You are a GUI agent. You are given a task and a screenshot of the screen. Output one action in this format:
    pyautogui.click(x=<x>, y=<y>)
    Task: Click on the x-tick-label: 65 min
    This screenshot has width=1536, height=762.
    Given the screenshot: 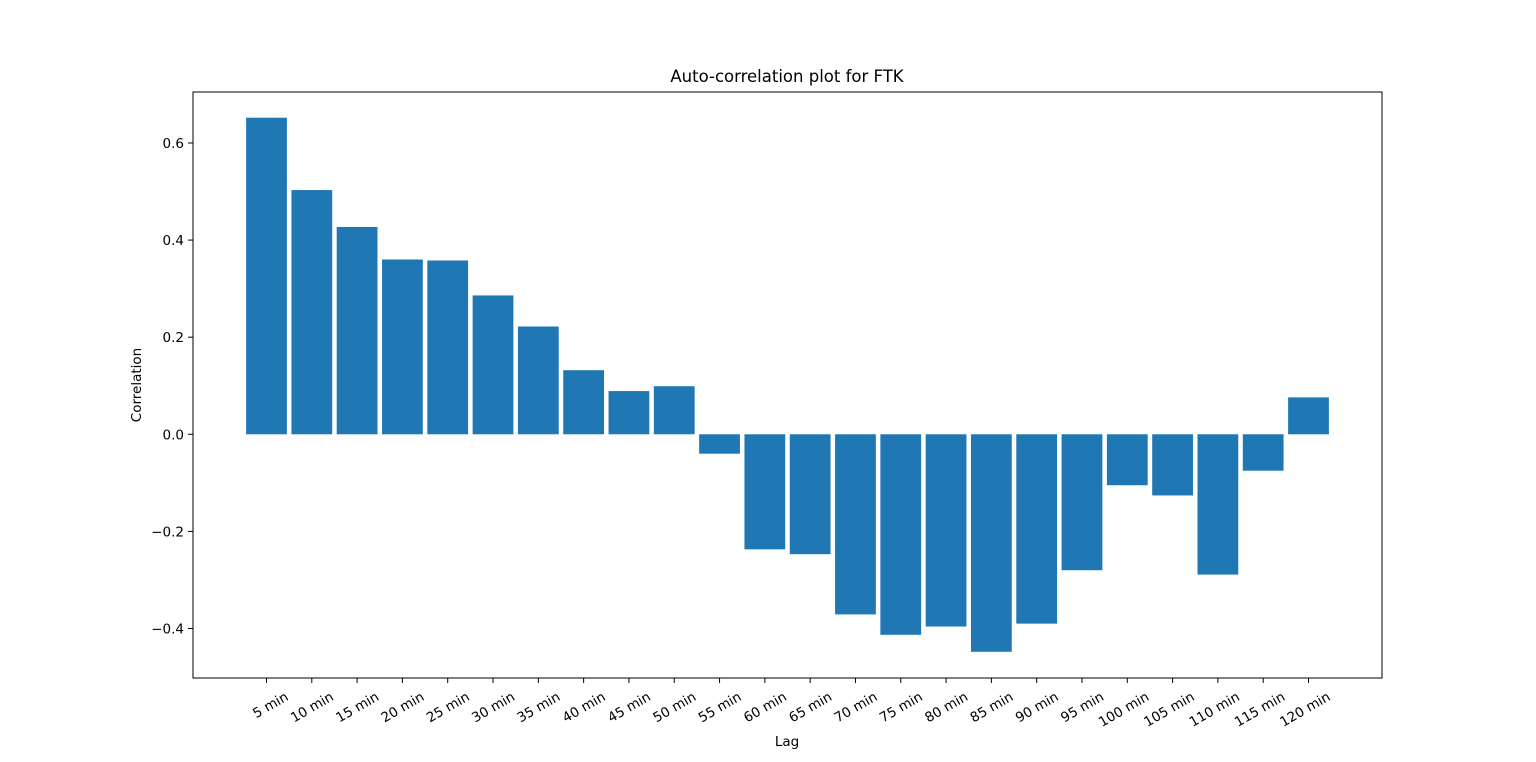 What is the action you would take?
    pyautogui.click(x=810, y=707)
    